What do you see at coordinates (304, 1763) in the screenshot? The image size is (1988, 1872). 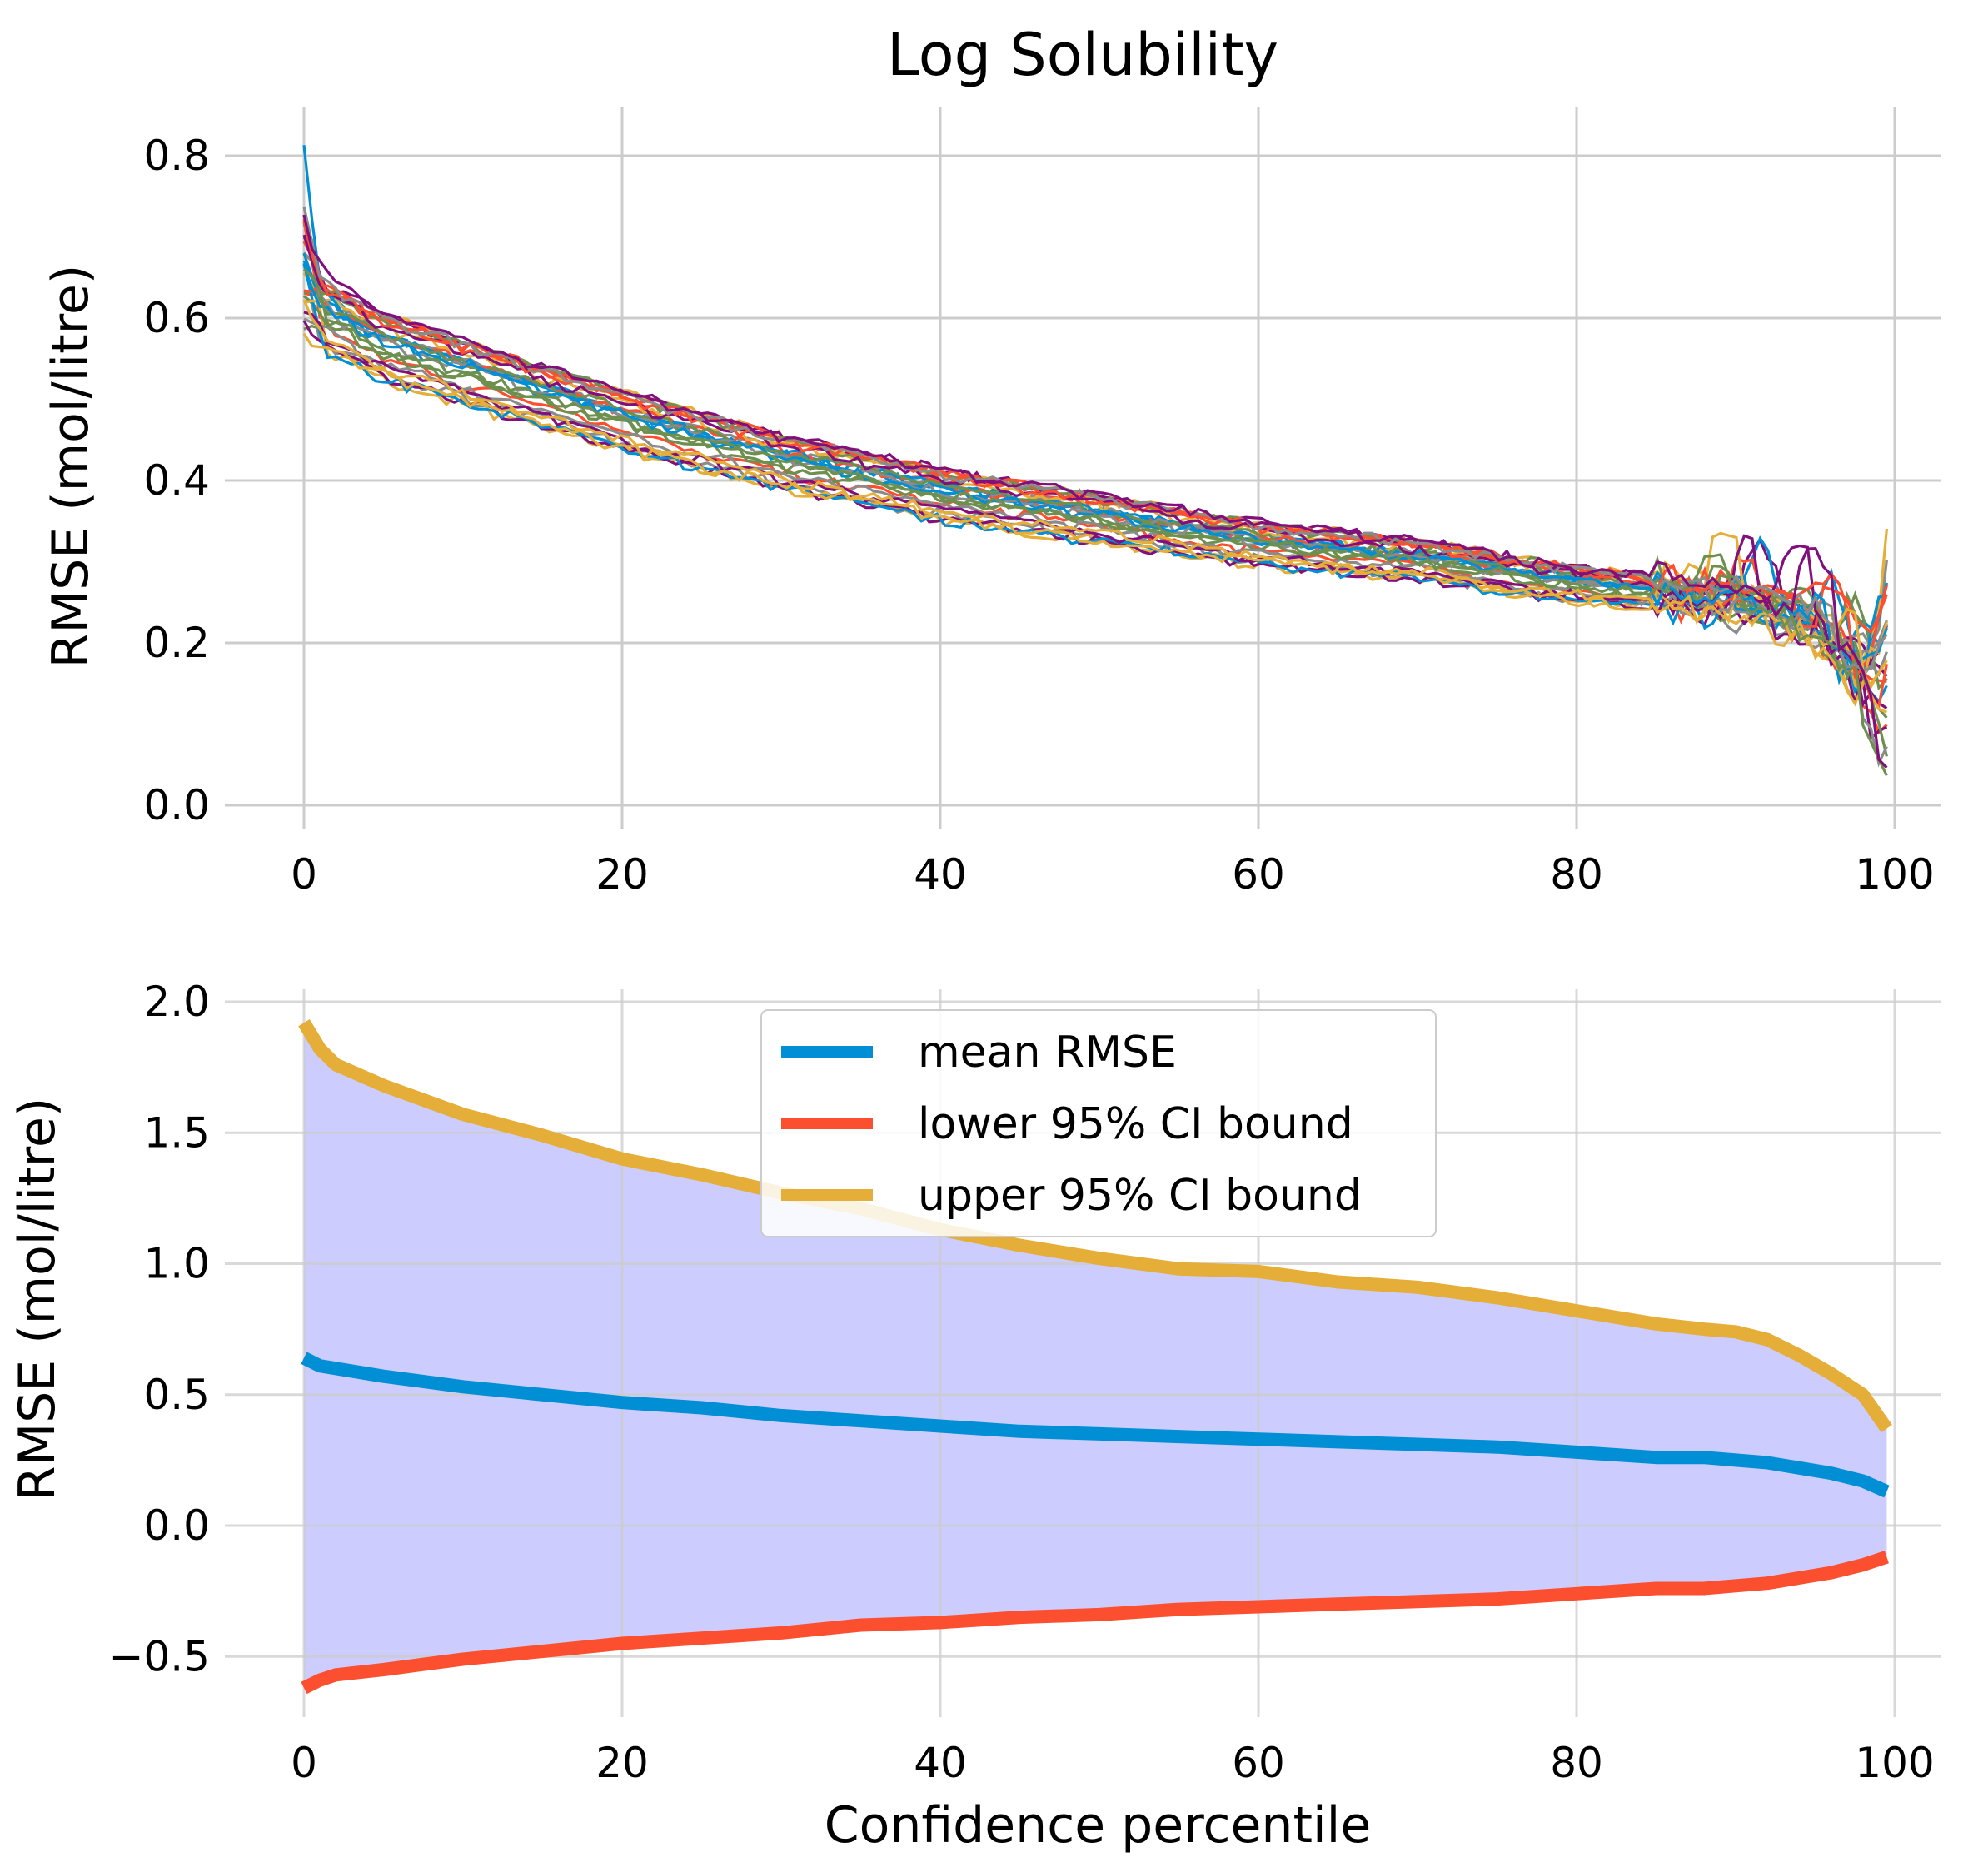 I see `bottom-x-tick-label: 0` at bounding box center [304, 1763].